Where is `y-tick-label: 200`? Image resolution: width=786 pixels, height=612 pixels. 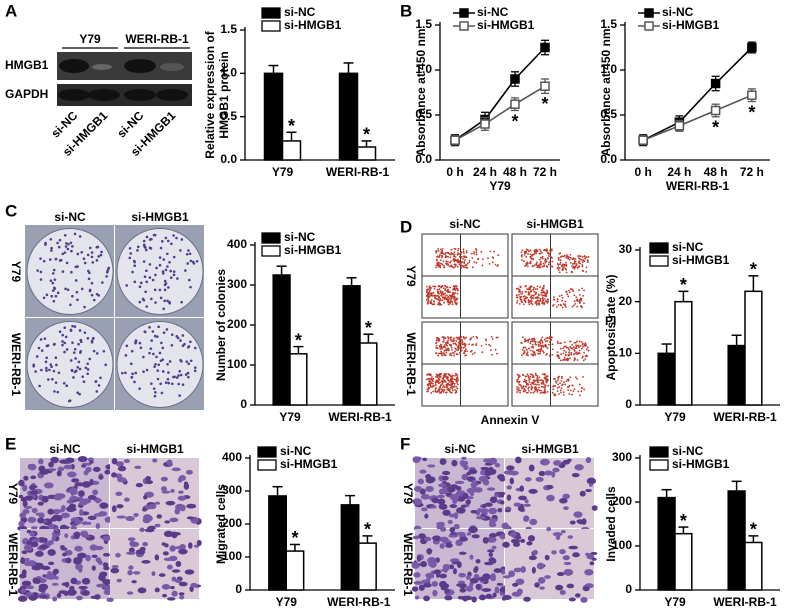 y-tick-label: 200 is located at coordinates (237, 324).